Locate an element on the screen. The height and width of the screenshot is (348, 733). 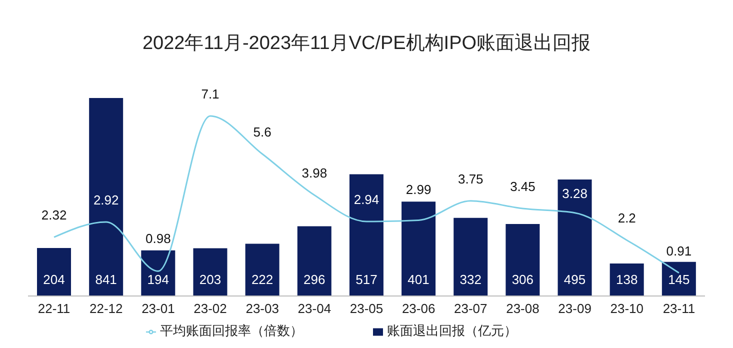
x-tick-label: 23-02 is located at coordinates (210, 308).